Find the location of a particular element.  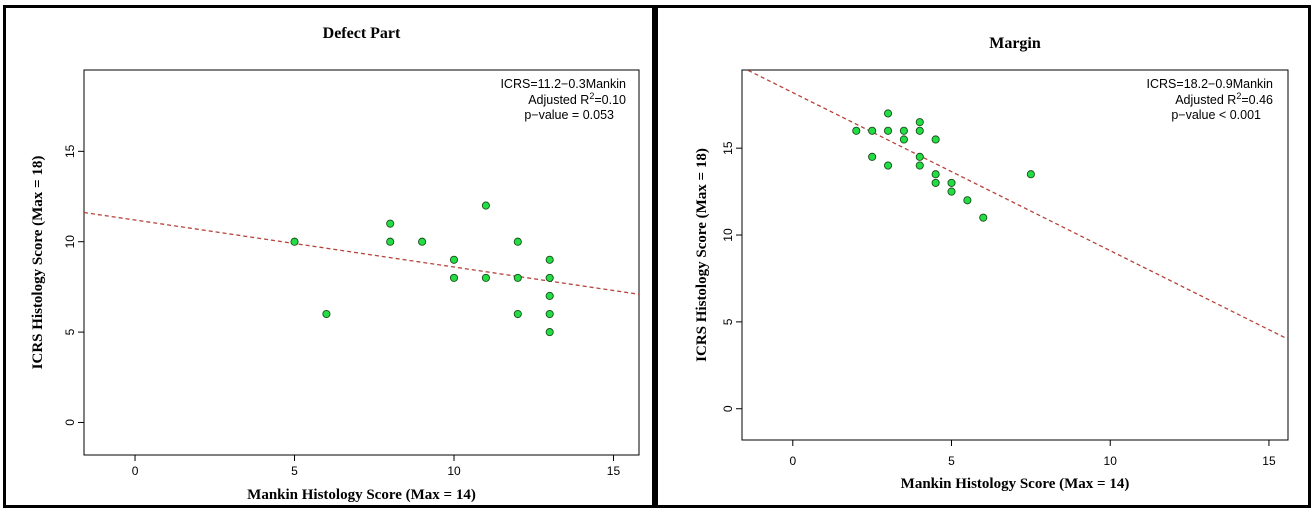

chart-title: Defect Part is located at coordinates (362, 33).